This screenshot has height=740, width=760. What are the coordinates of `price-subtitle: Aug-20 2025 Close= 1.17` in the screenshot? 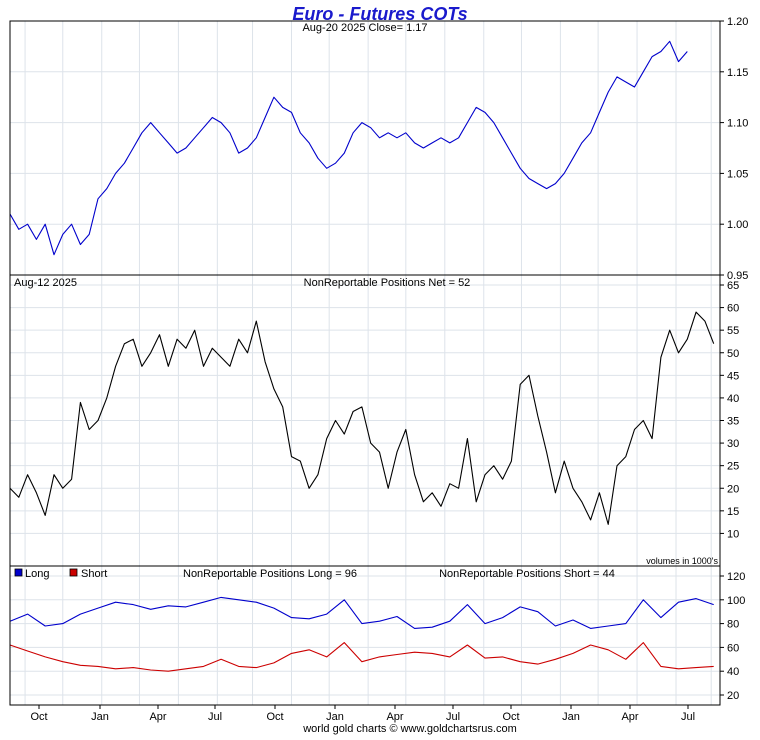 It's located at (364, 28).